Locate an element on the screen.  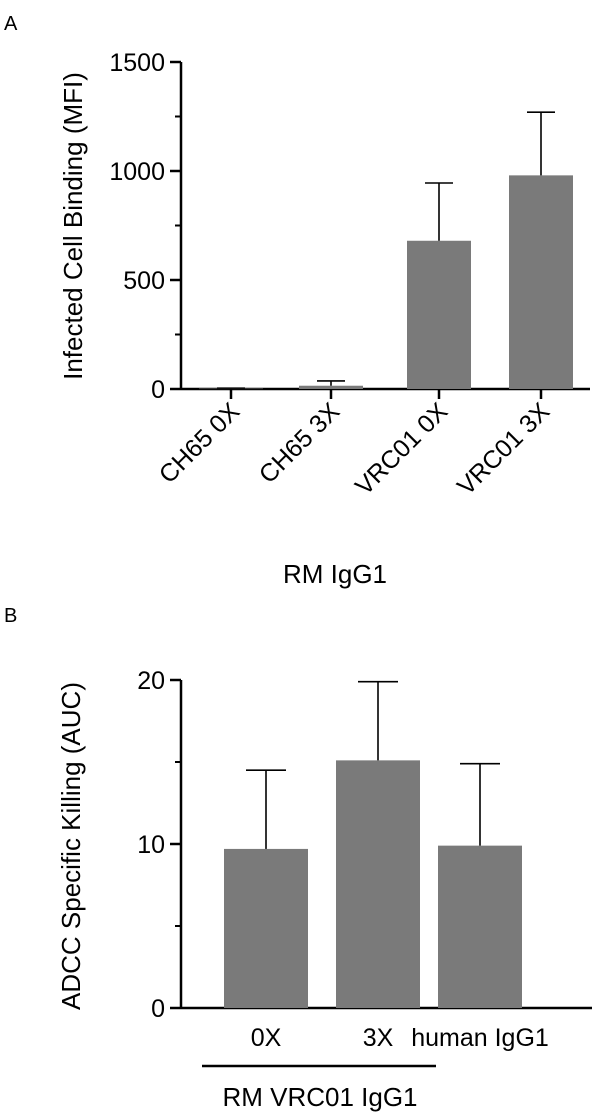
b-x-tick-label: 3X is located at coordinates (378, 1038).